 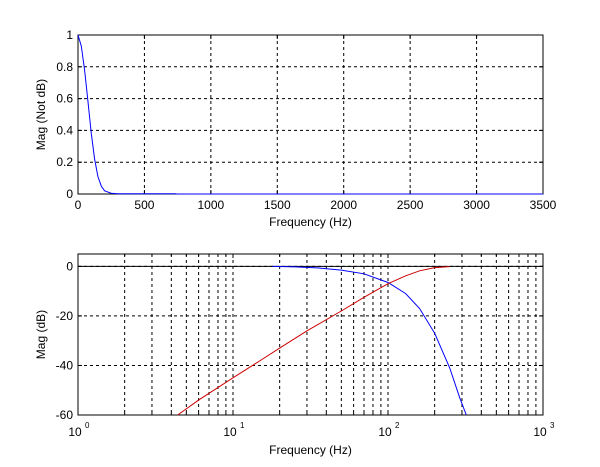 What do you see at coordinates (277, 205) in the screenshot?
I see `tick-label-x: 1500` at bounding box center [277, 205].